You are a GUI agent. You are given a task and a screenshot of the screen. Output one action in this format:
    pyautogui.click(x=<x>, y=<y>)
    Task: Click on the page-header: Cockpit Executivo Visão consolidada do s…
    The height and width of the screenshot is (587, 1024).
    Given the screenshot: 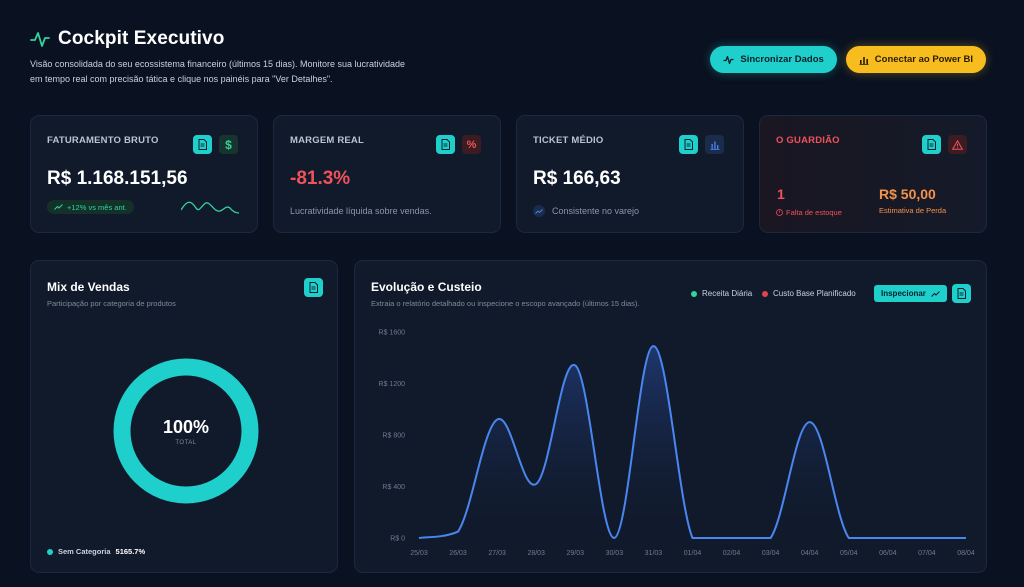 What is the action you would take?
    pyautogui.click(x=512, y=63)
    